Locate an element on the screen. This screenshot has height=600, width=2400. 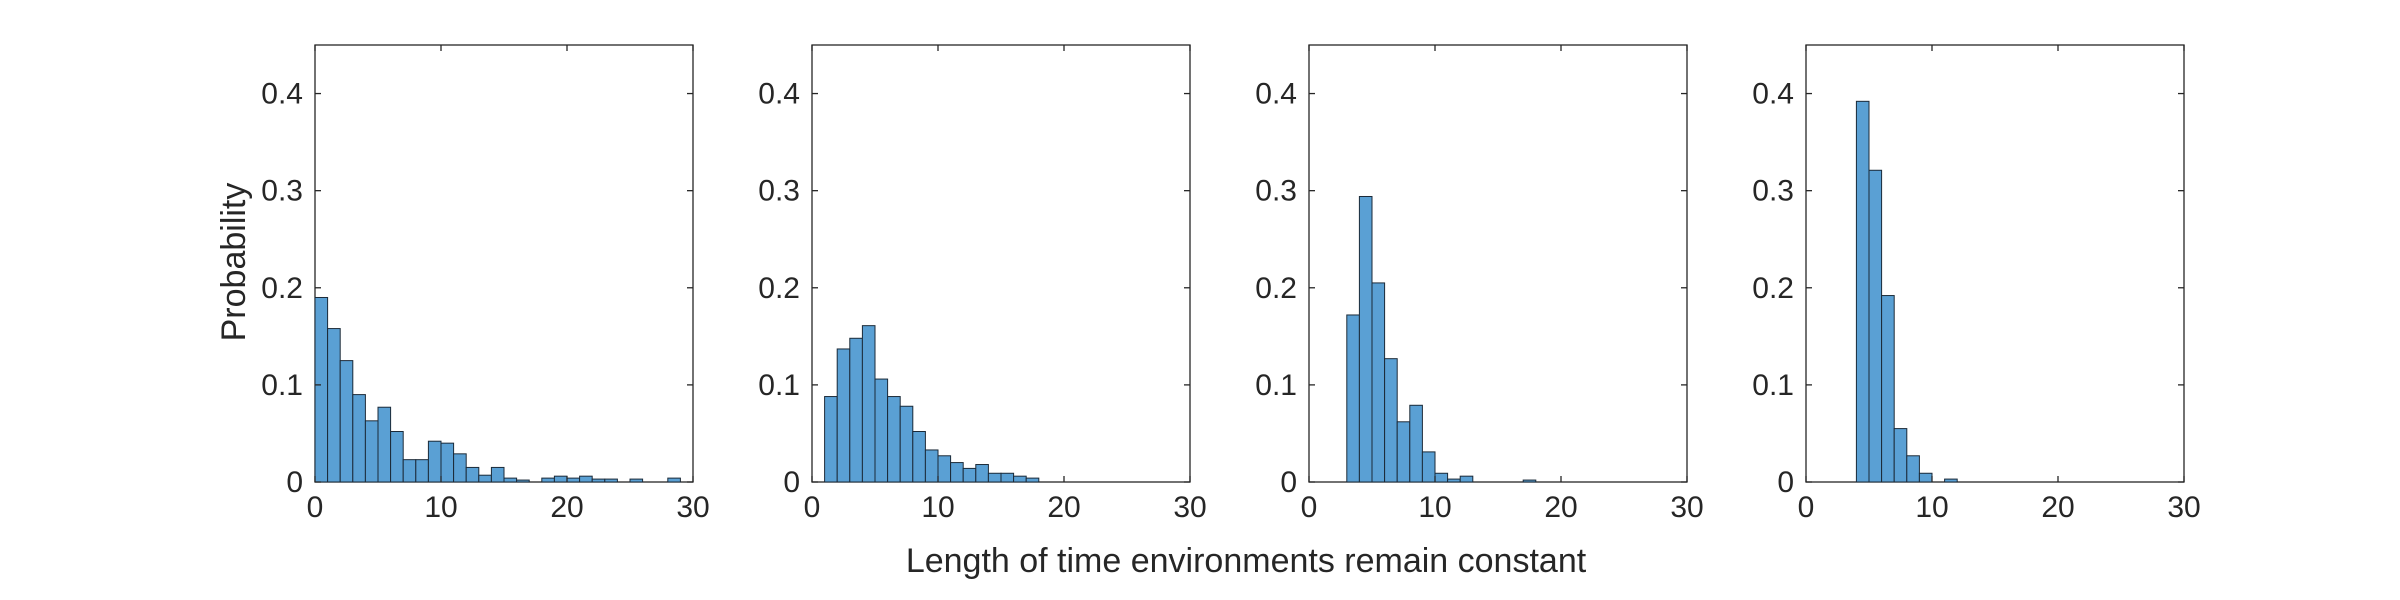
histogram-panel-2: 0 10 20 30 0 0.1 0.2 0.3 0.4 is located at coordinates (982, 284).